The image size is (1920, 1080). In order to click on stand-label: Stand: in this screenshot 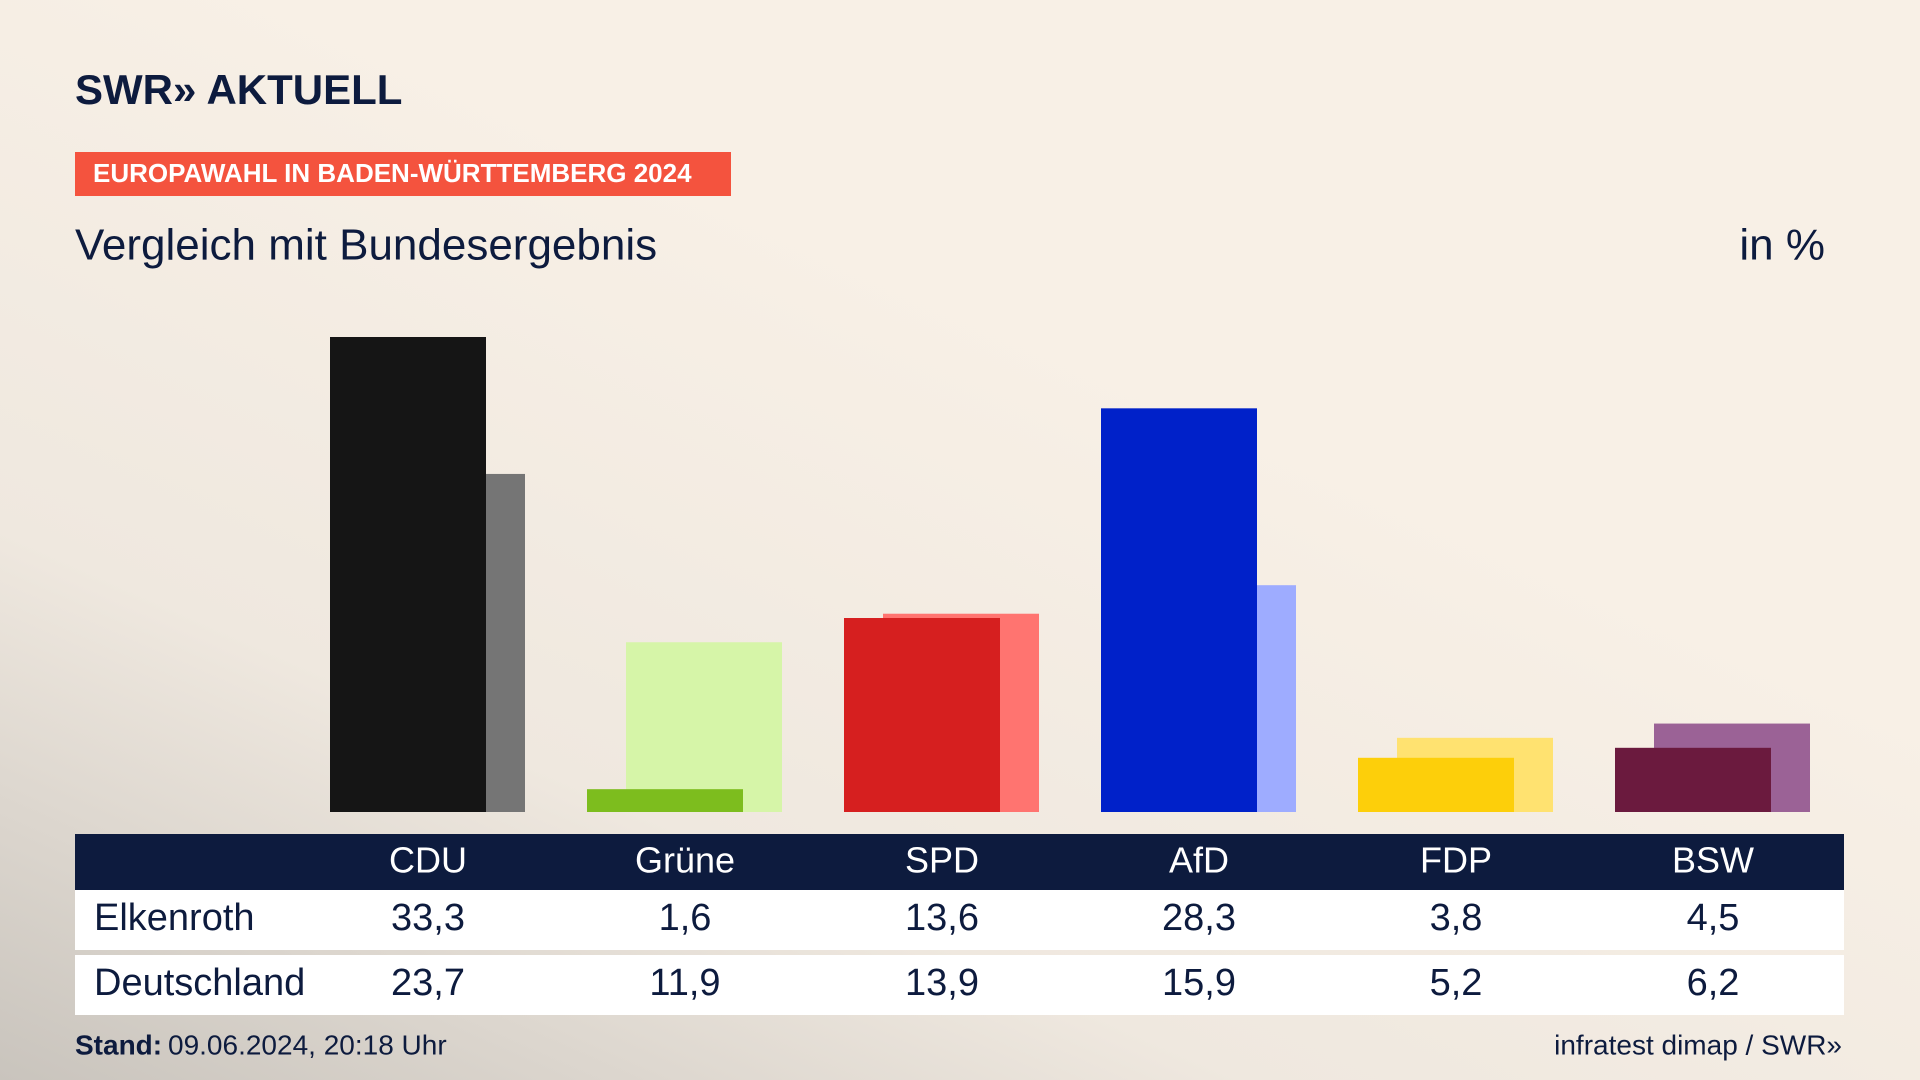, I will do `click(118, 1044)`.